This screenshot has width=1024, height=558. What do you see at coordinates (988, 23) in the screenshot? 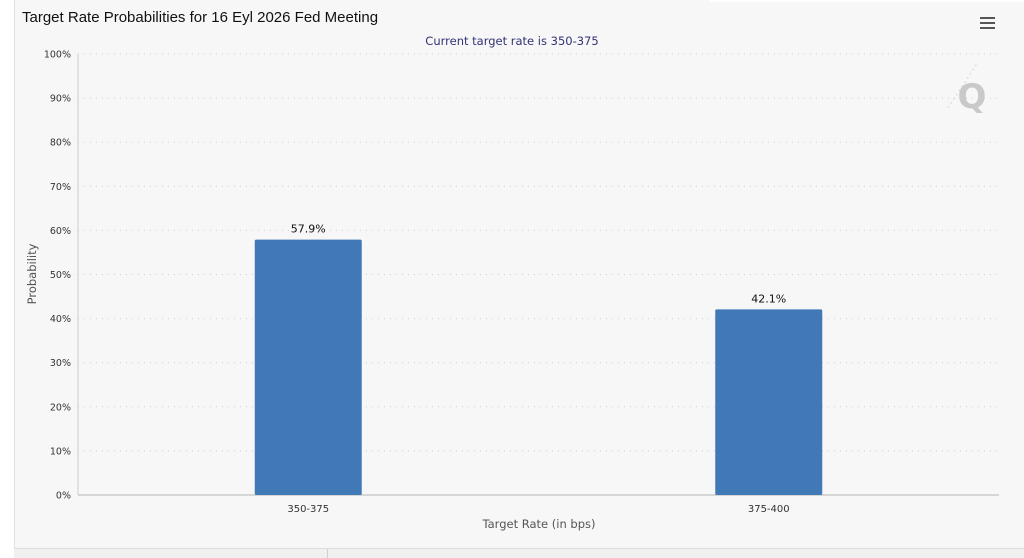
I see `hamburger-menu-icon` at bounding box center [988, 23].